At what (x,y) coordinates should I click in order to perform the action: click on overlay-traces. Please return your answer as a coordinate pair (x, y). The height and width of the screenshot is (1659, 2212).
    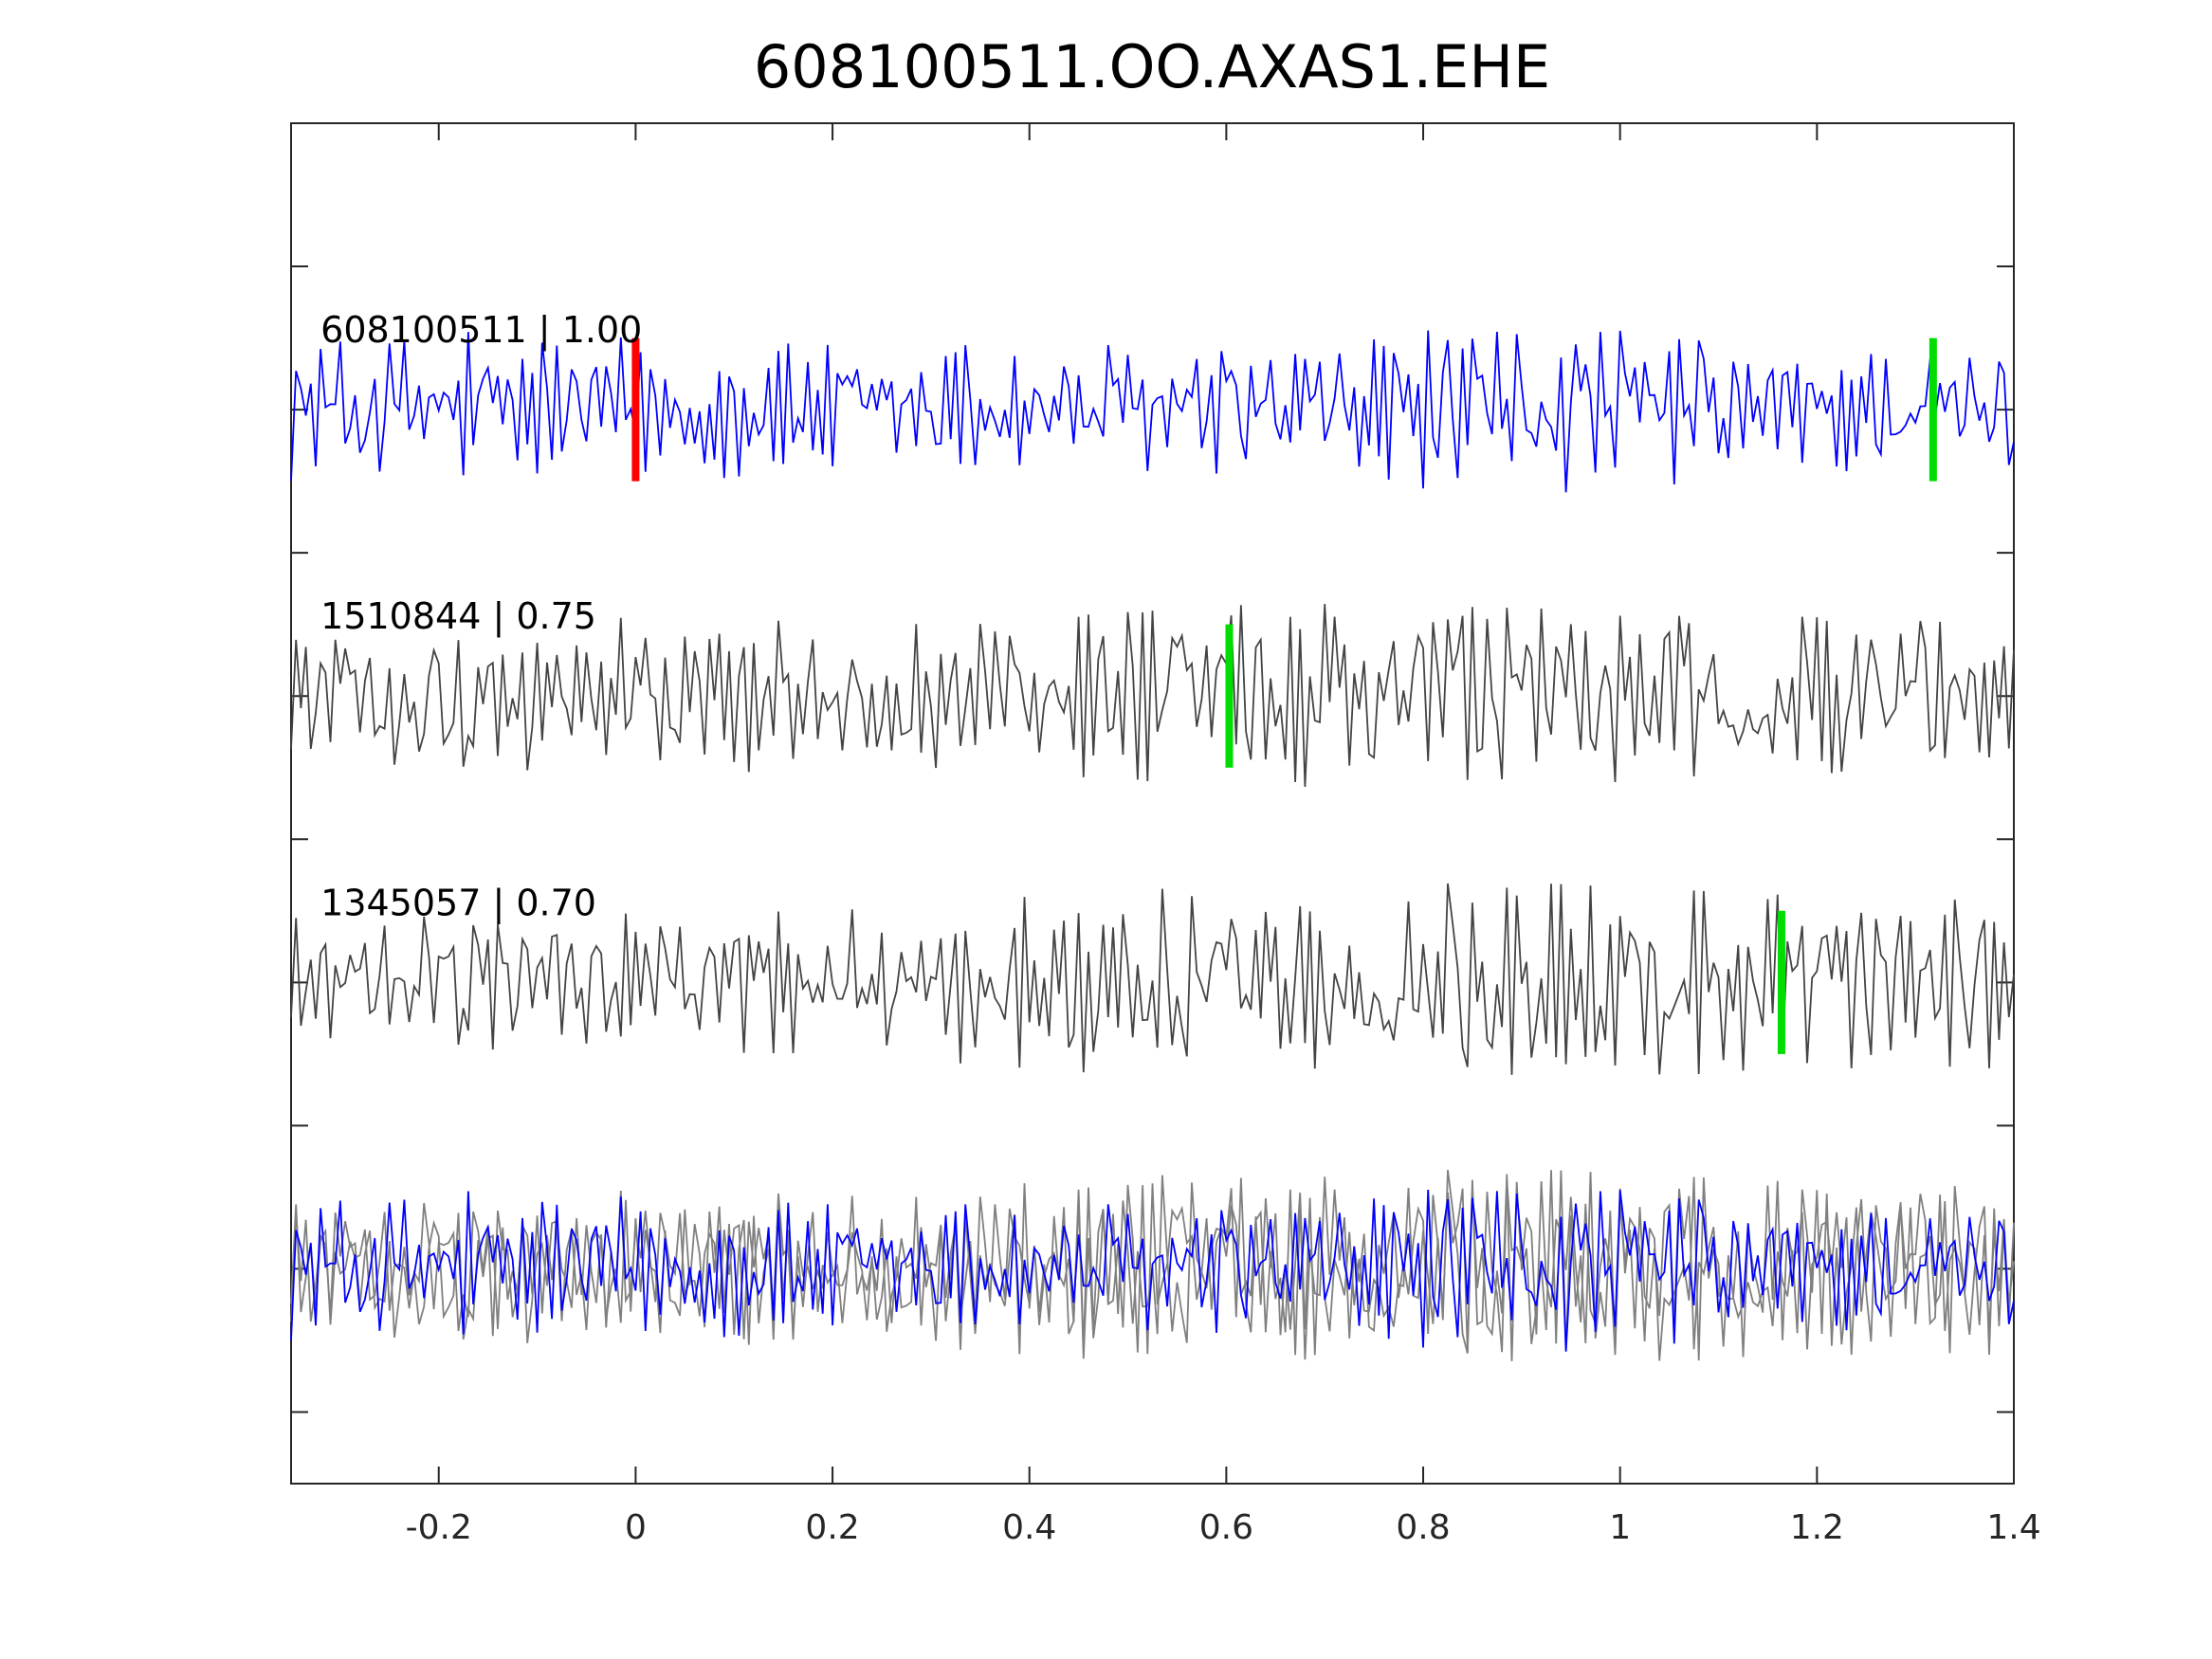
    Looking at the image, I should click on (1152, 1265).